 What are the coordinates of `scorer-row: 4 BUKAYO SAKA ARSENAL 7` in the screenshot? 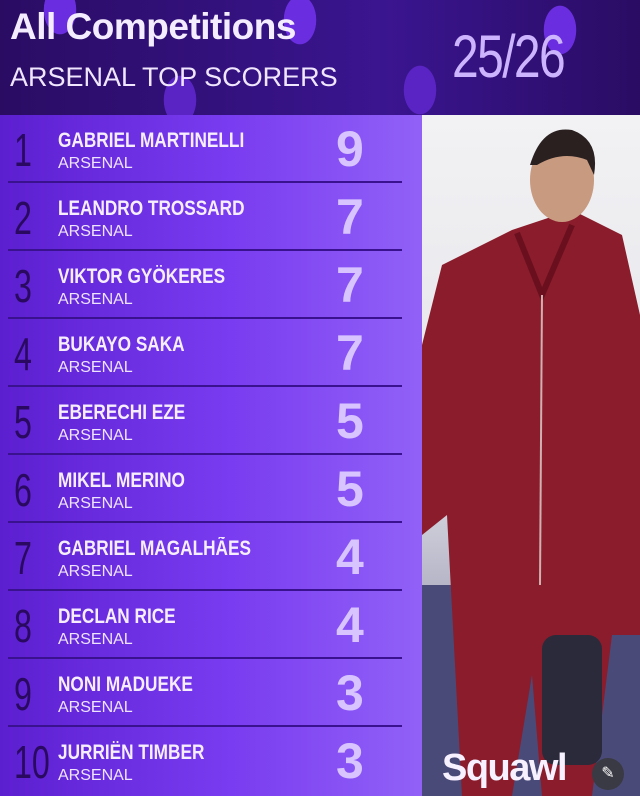 It's located at (211, 353).